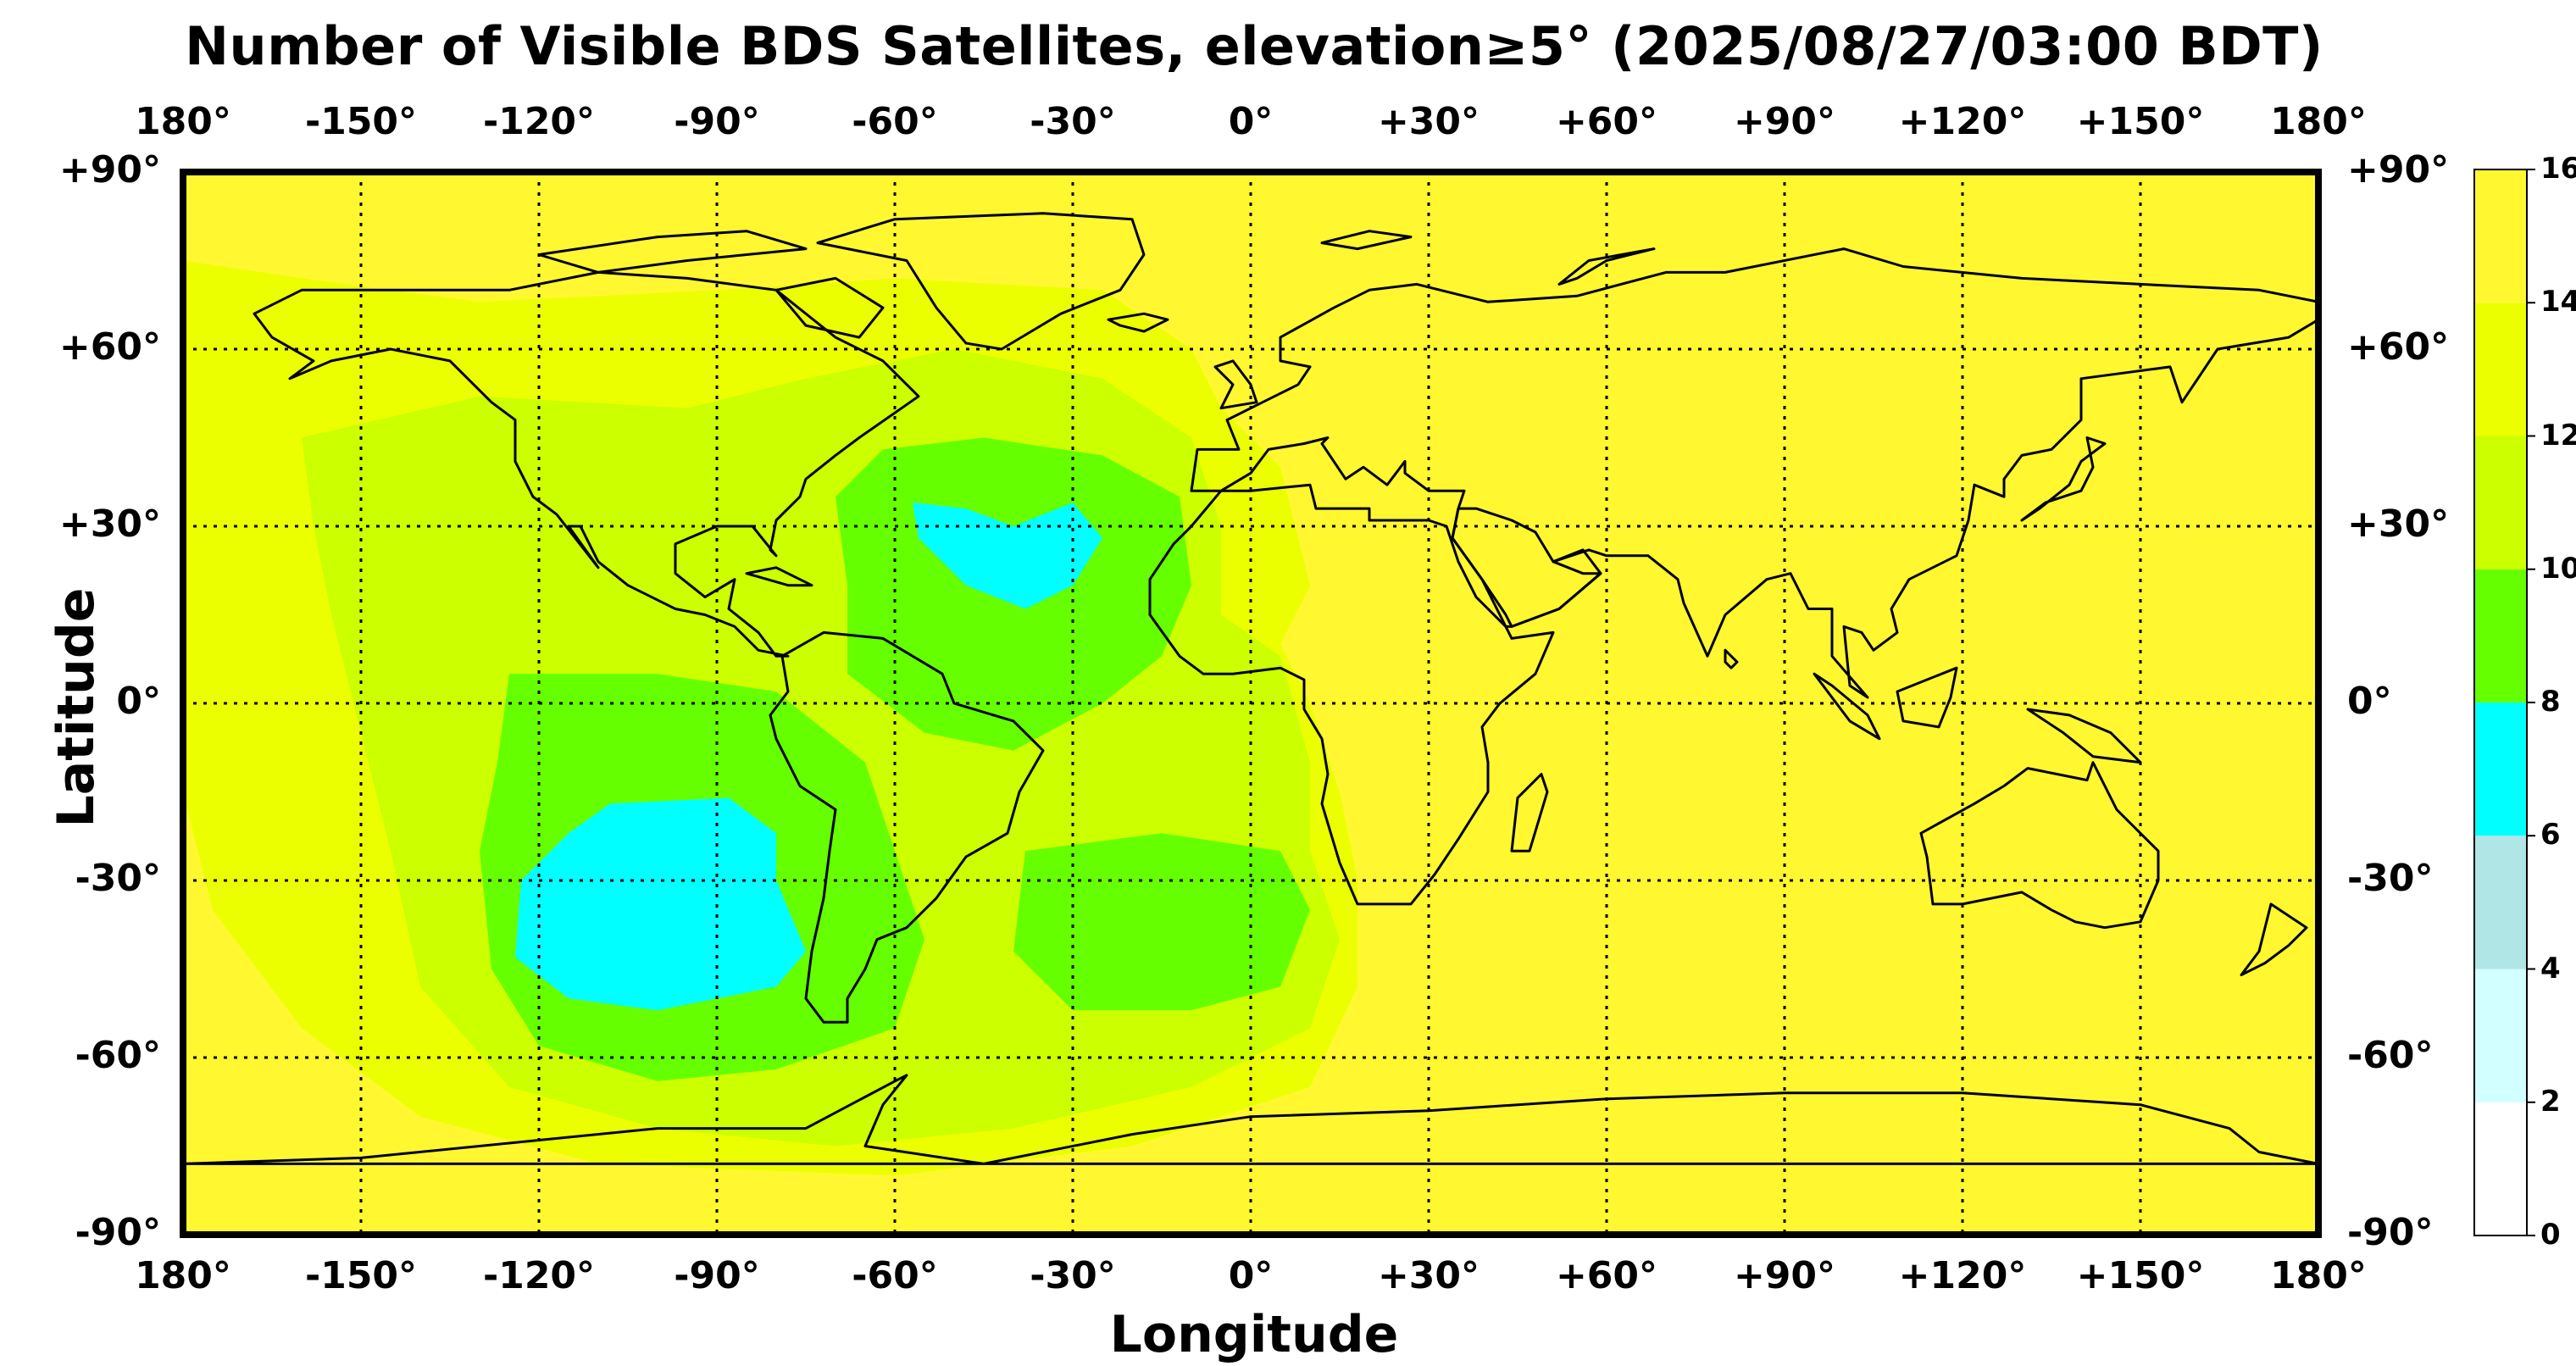  Describe the element at coordinates (1073, 121) in the screenshot. I see `lon-tick-top: -30°` at that location.